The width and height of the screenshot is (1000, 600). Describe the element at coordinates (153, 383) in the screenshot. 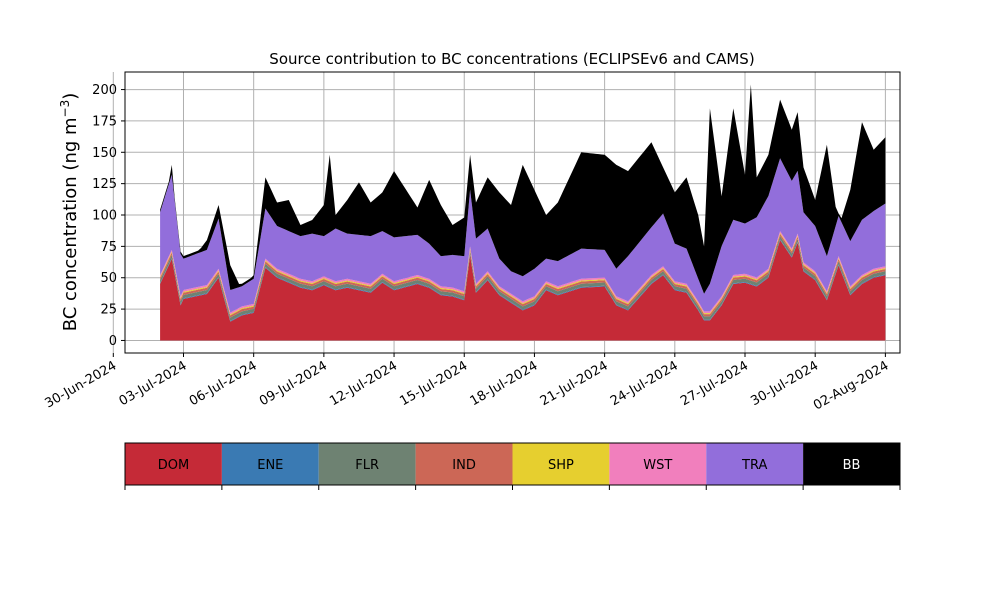

I see `x-tick-label: 03-Jul-2024` at that location.